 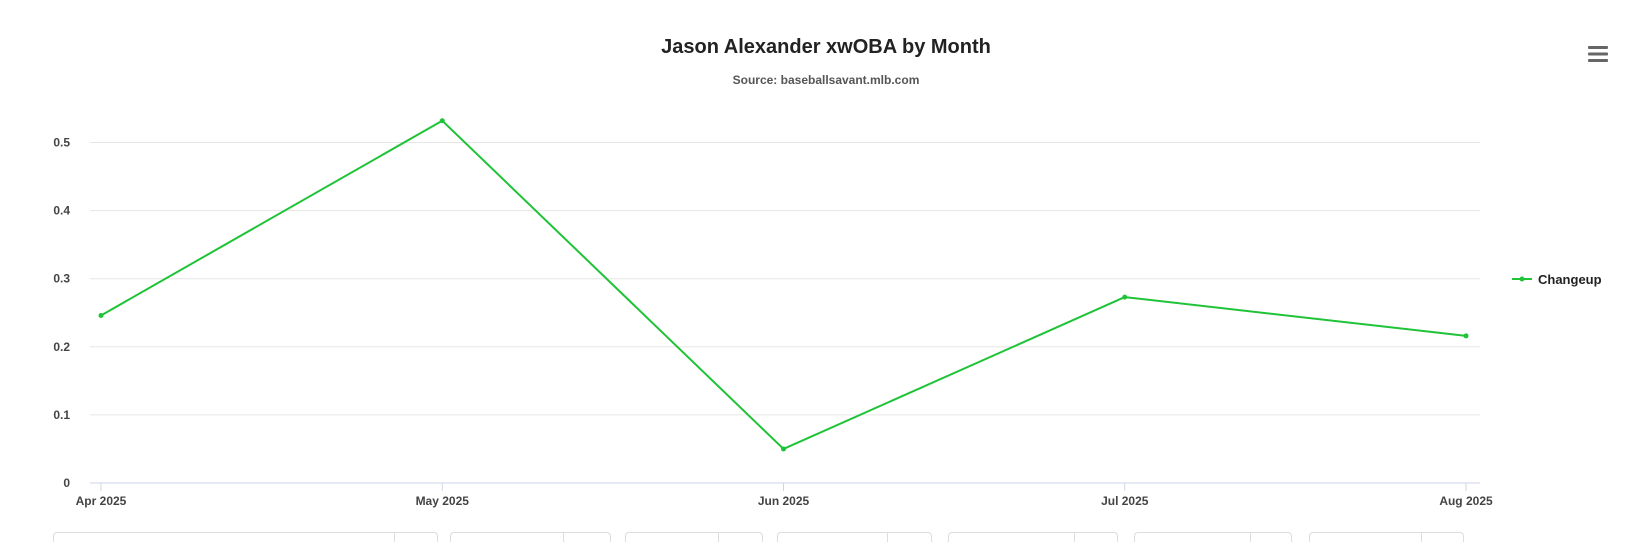 I want to click on legend-label: Changeup, so click(x=1570, y=279).